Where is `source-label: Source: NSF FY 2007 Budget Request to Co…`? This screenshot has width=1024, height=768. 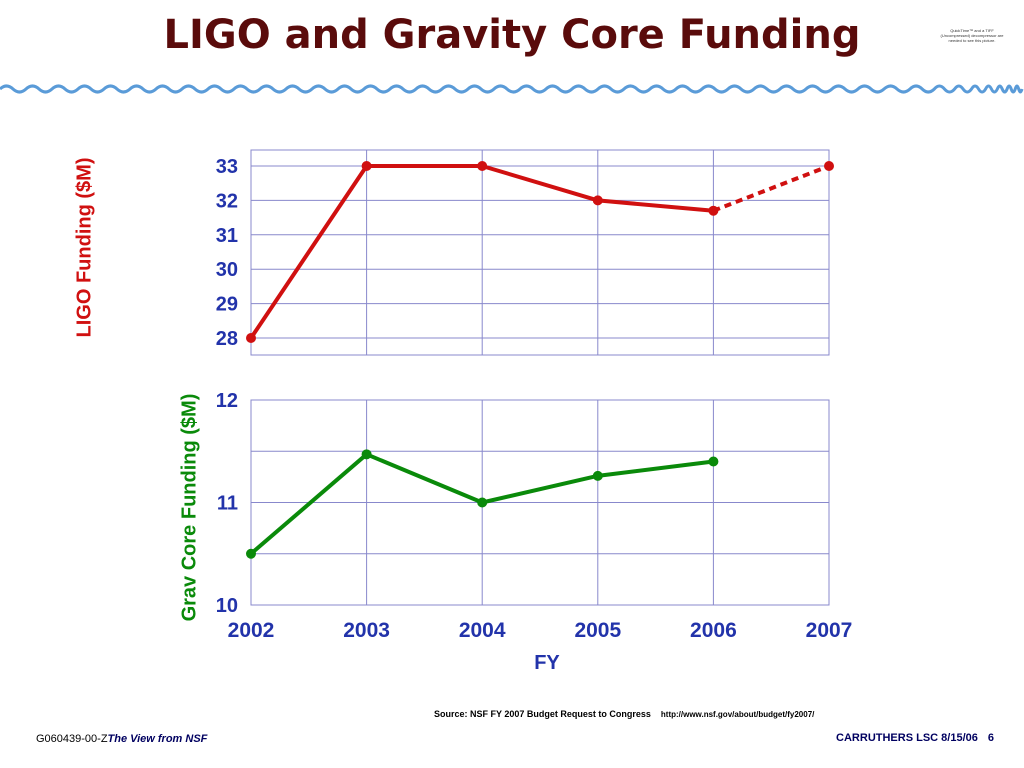
source-label: Source: NSF FY 2007 Budget Request to Co… is located at coordinates (542, 714).